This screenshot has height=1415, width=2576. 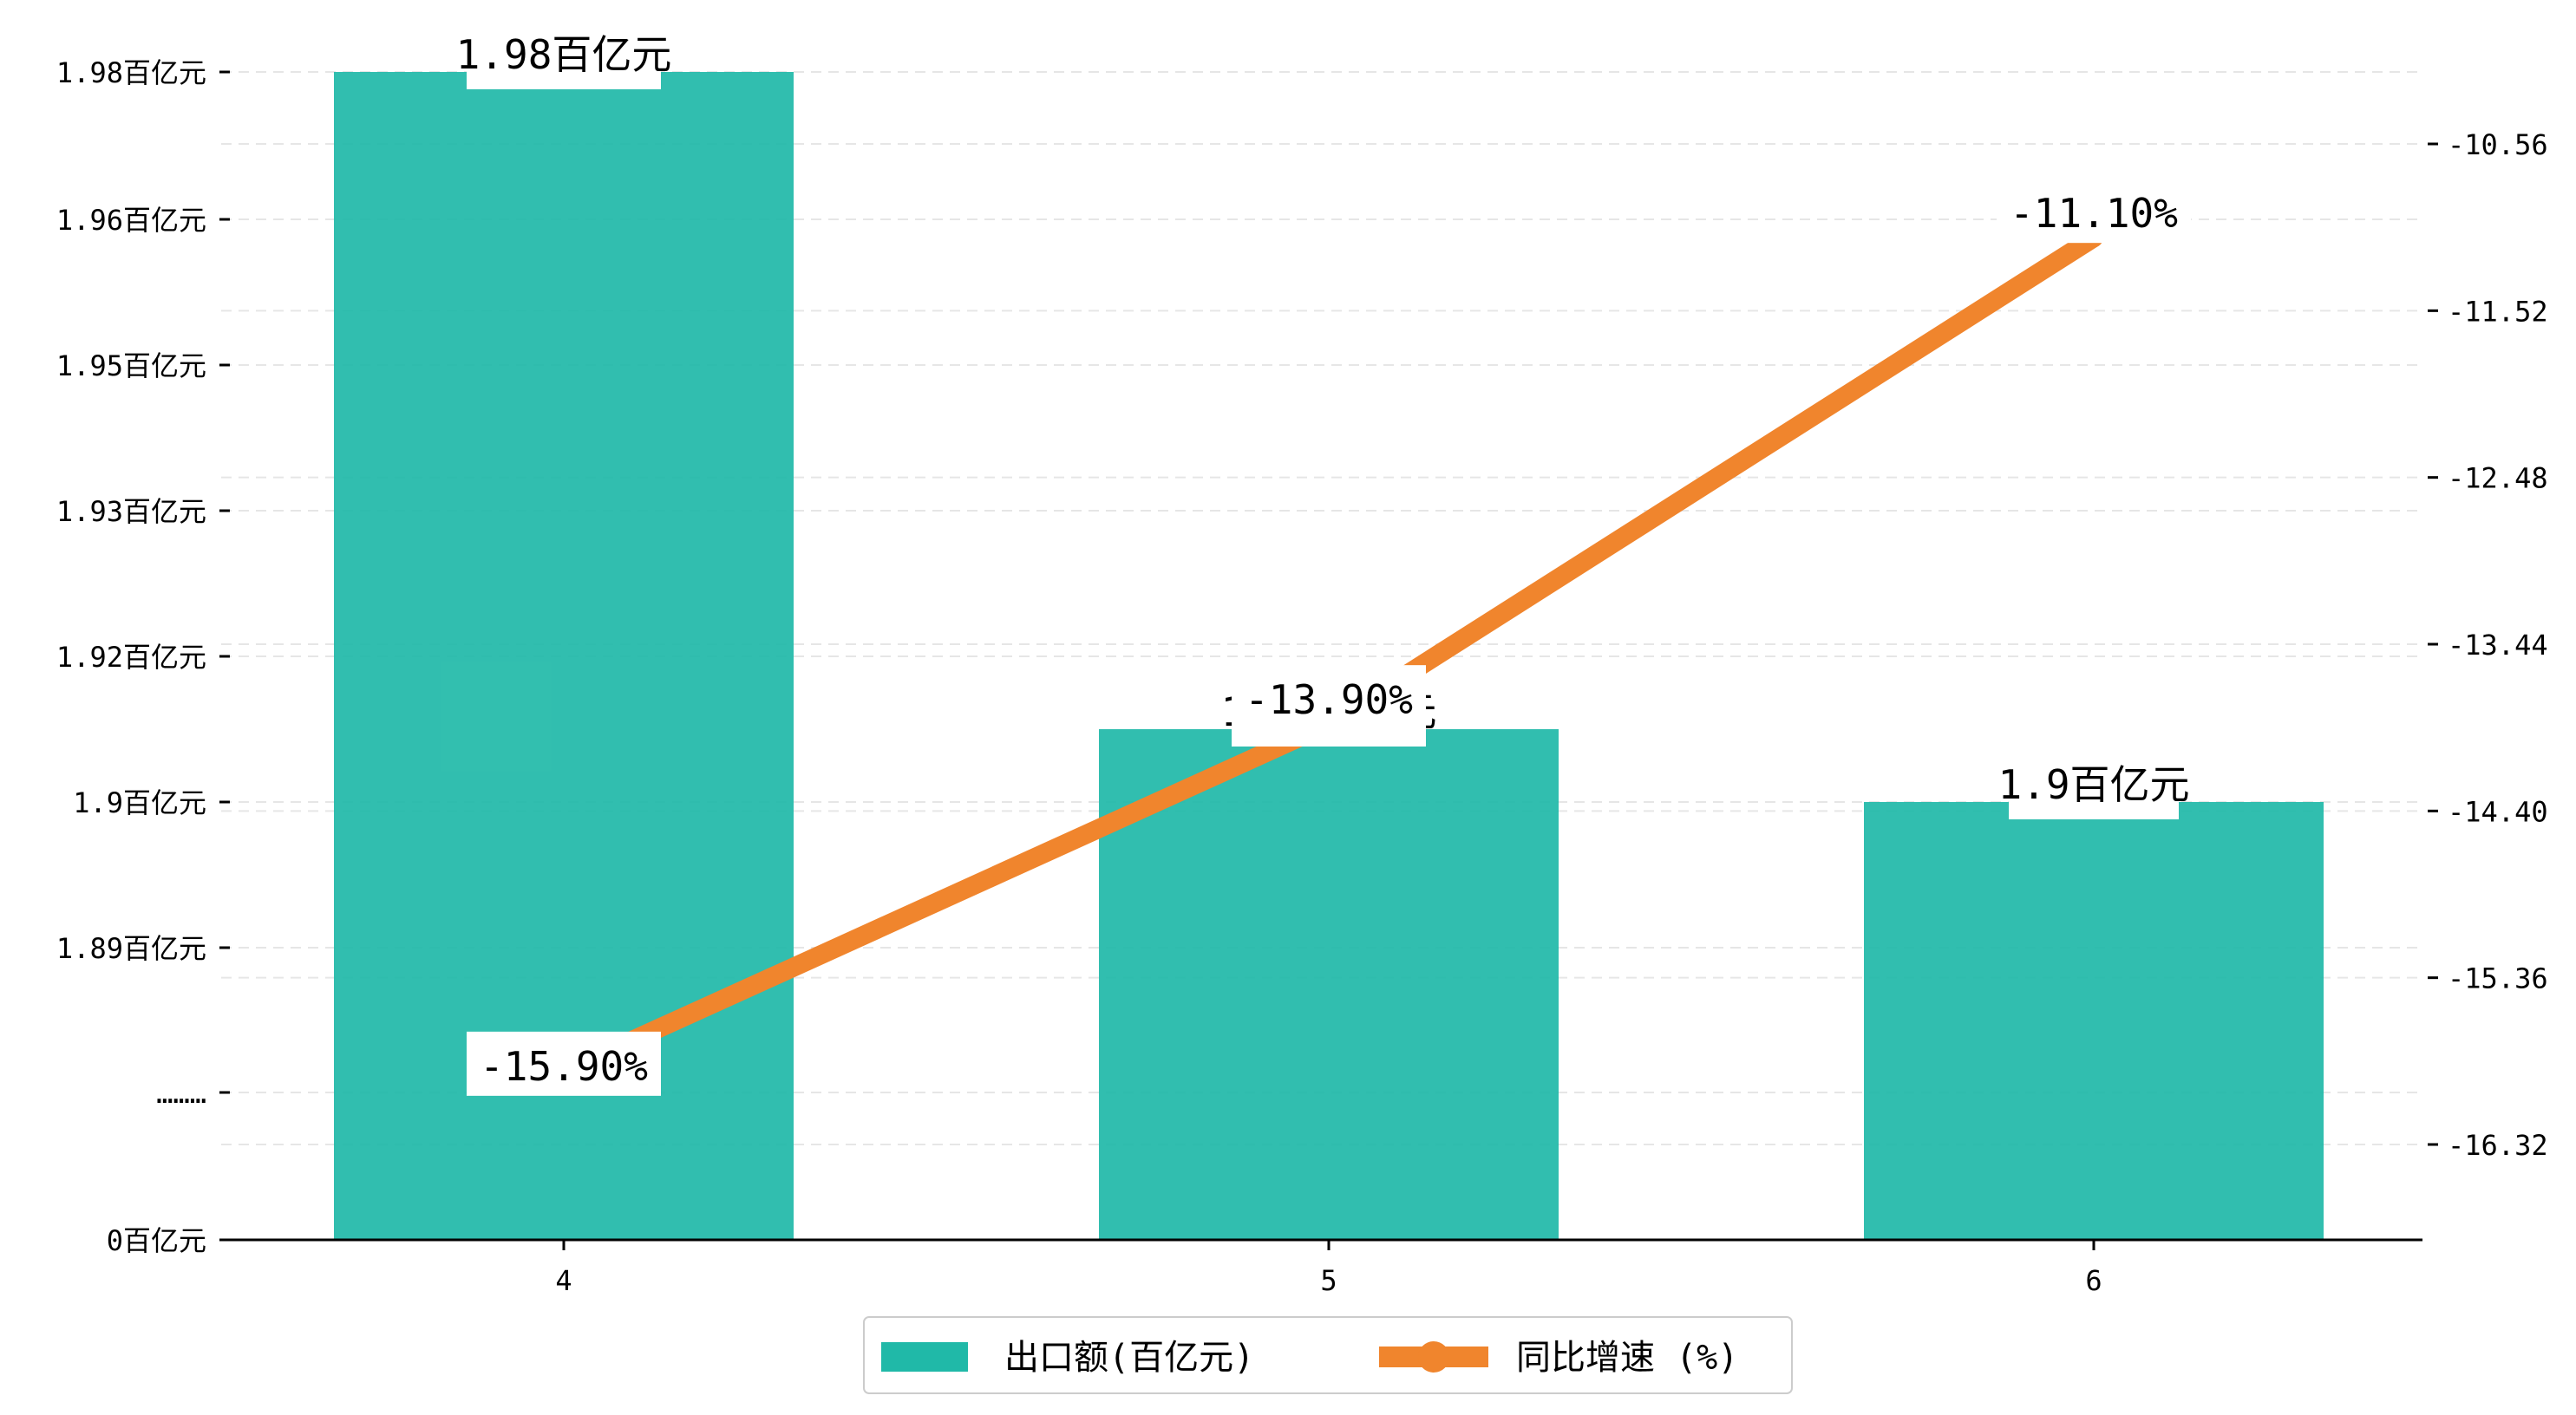 I want to click on x-axis-ticks: 4 5 6, so click(x=1328, y=1268).